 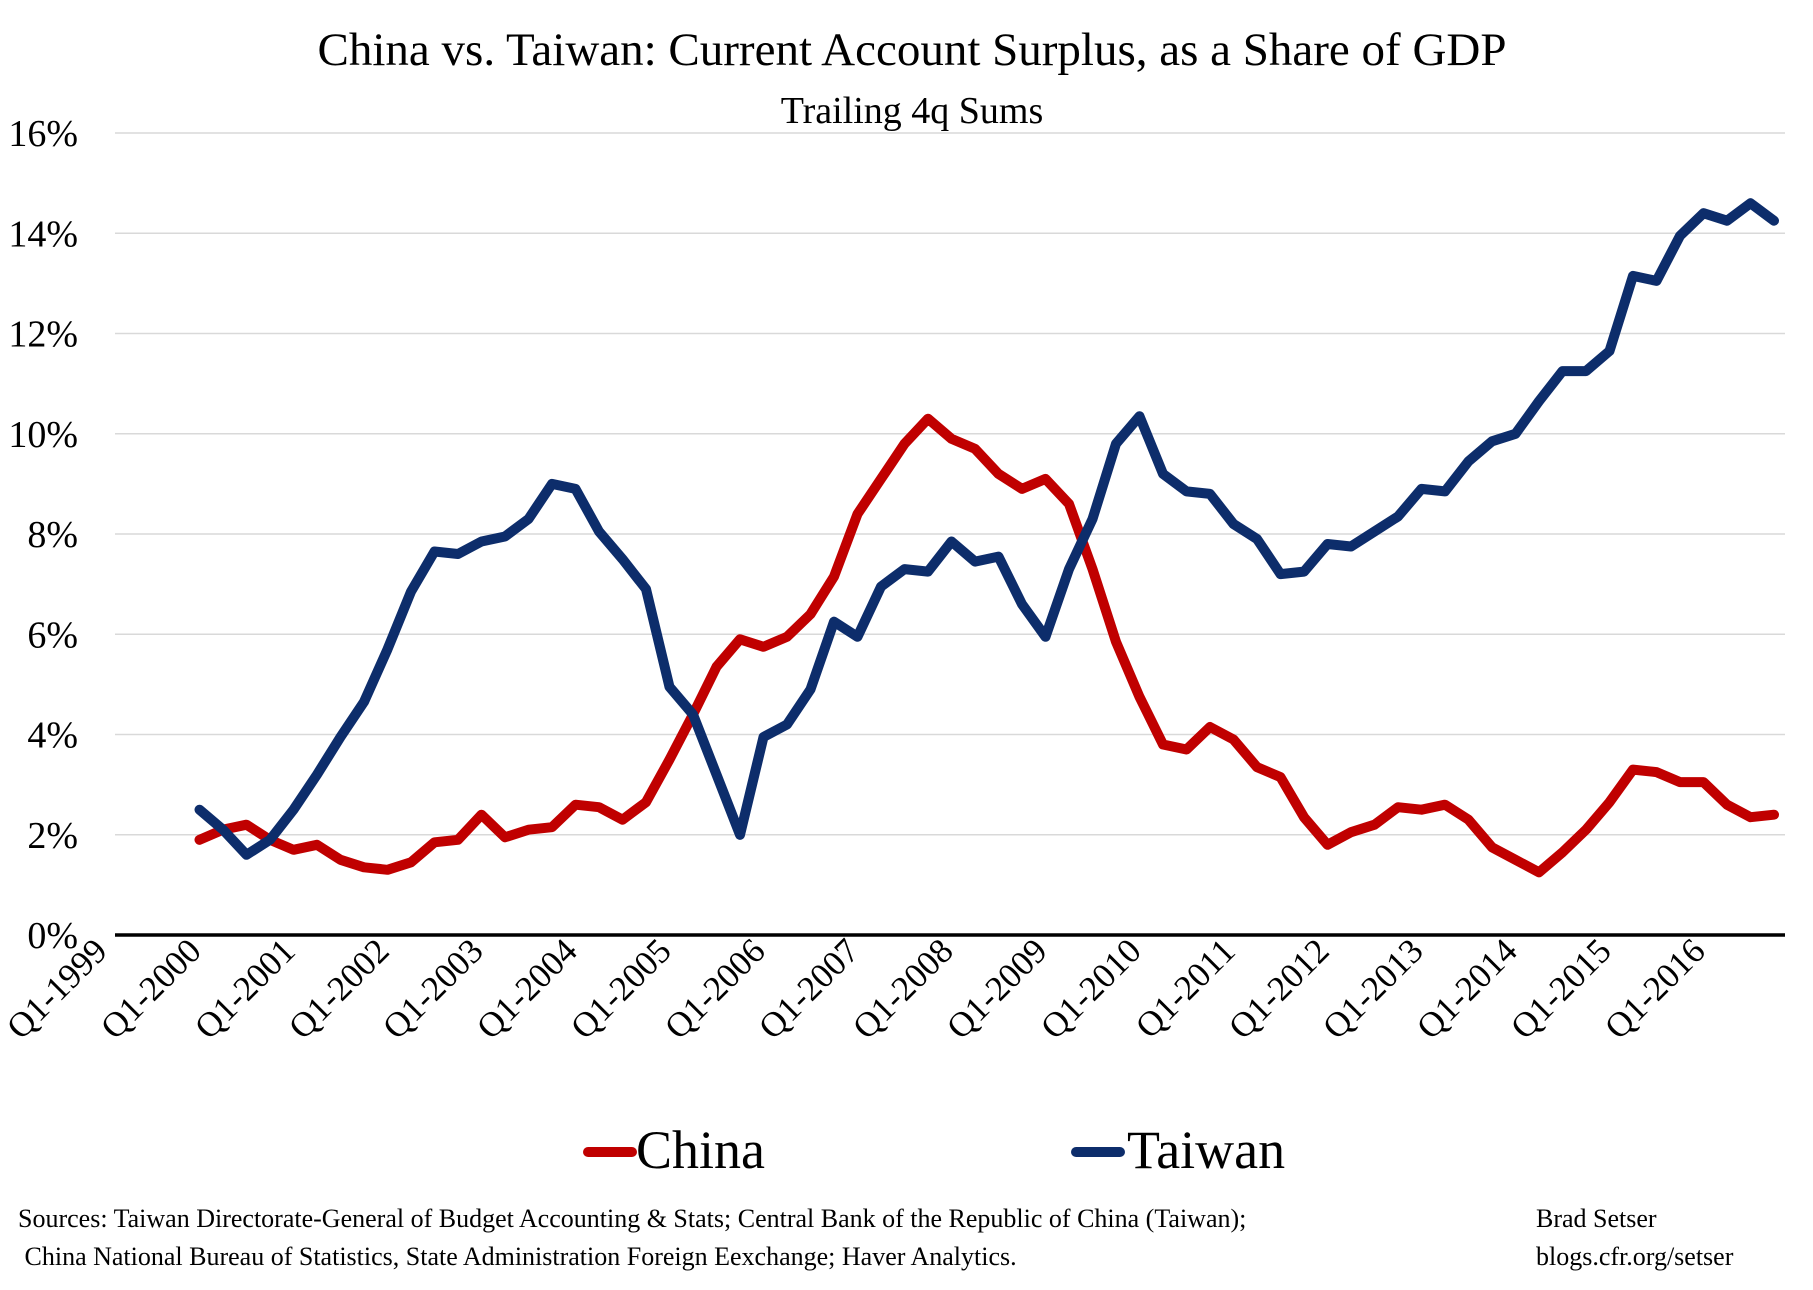 What do you see at coordinates (1091, 989) in the screenshot?
I see `x-tick-label: Q1-2010` at bounding box center [1091, 989].